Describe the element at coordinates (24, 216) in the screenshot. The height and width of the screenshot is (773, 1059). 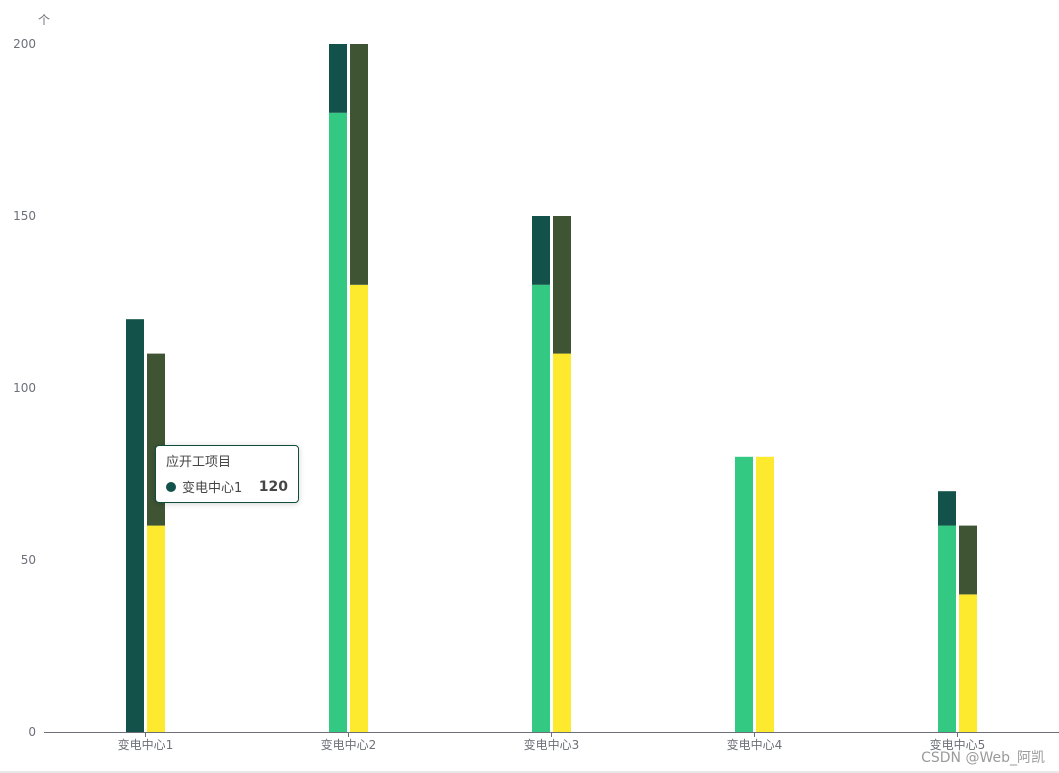
I see `y-tick-label: 150` at that location.